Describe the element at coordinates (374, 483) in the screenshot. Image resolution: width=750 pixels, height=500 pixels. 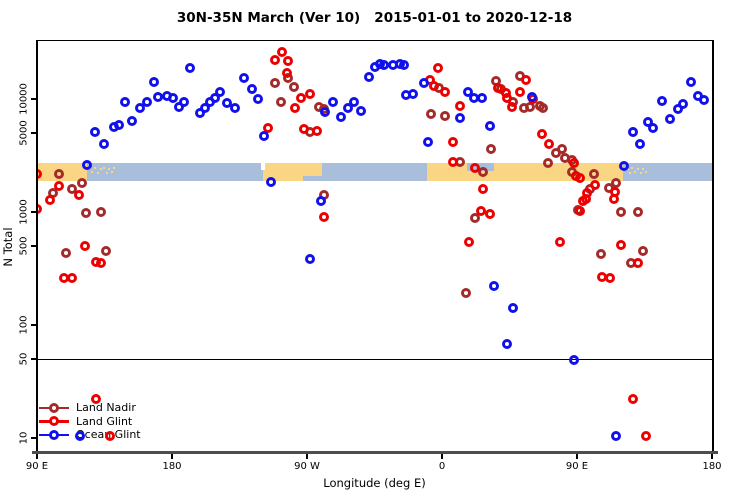
I see `x-axis-title: Longitude (deg E)` at that location.